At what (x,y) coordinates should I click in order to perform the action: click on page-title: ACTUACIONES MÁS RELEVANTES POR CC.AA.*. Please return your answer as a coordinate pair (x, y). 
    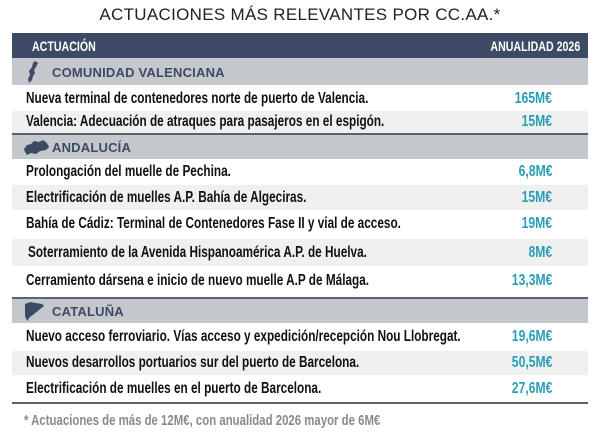
    Looking at the image, I should click on (300, 14).